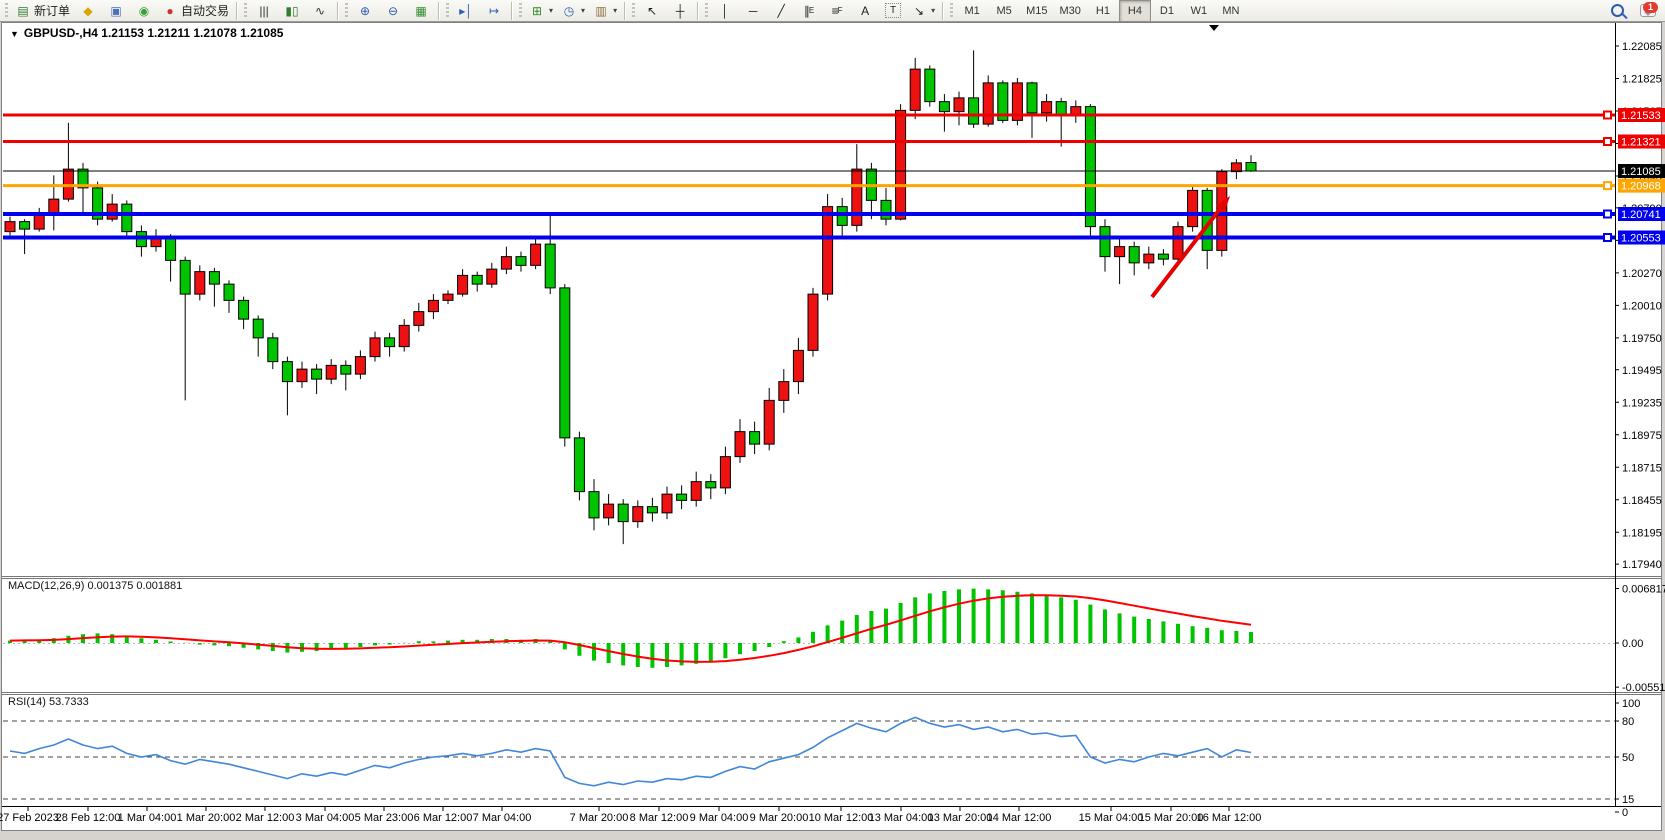 This screenshot has width=1665, height=840. I want to click on svg-text: 1.22085, so click(1642, 47).